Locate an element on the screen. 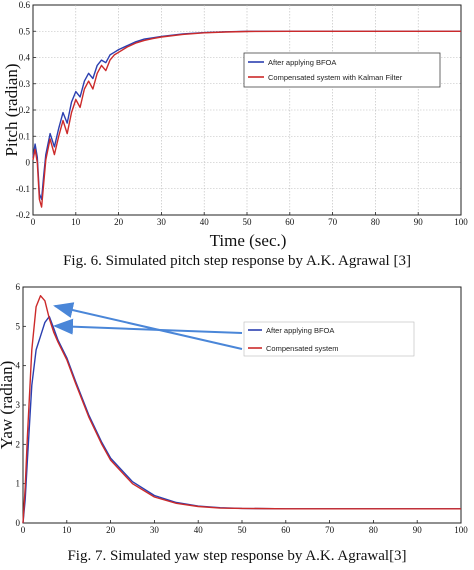  y-tick-label: 0.2 is located at coordinates (24, 110).